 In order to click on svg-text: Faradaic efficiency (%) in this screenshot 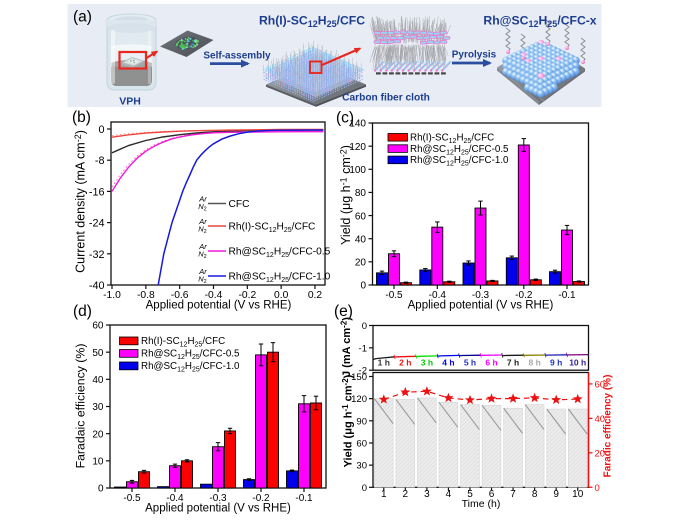, I will do `click(81, 406)`.